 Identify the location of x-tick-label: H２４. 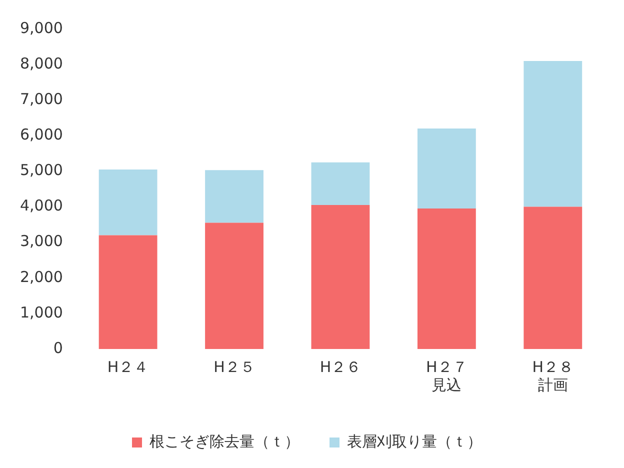
(128, 367).